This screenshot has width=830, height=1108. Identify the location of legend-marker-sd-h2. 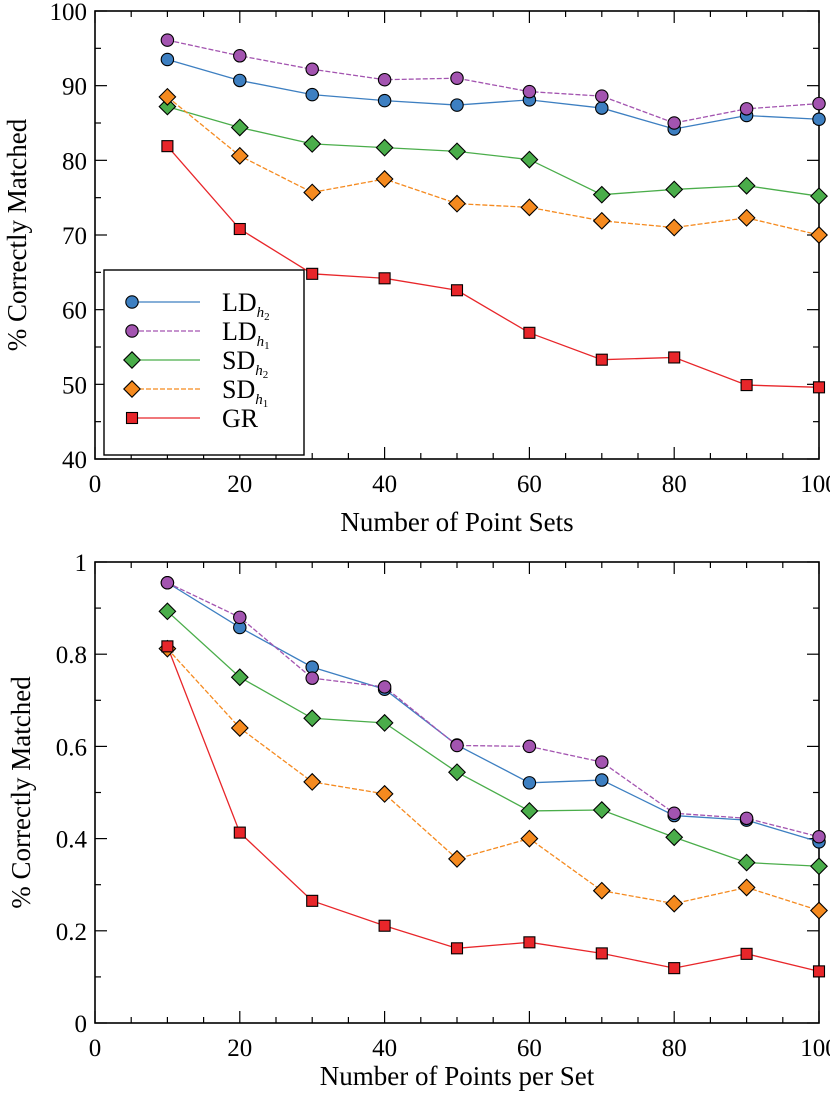
(132, 360).